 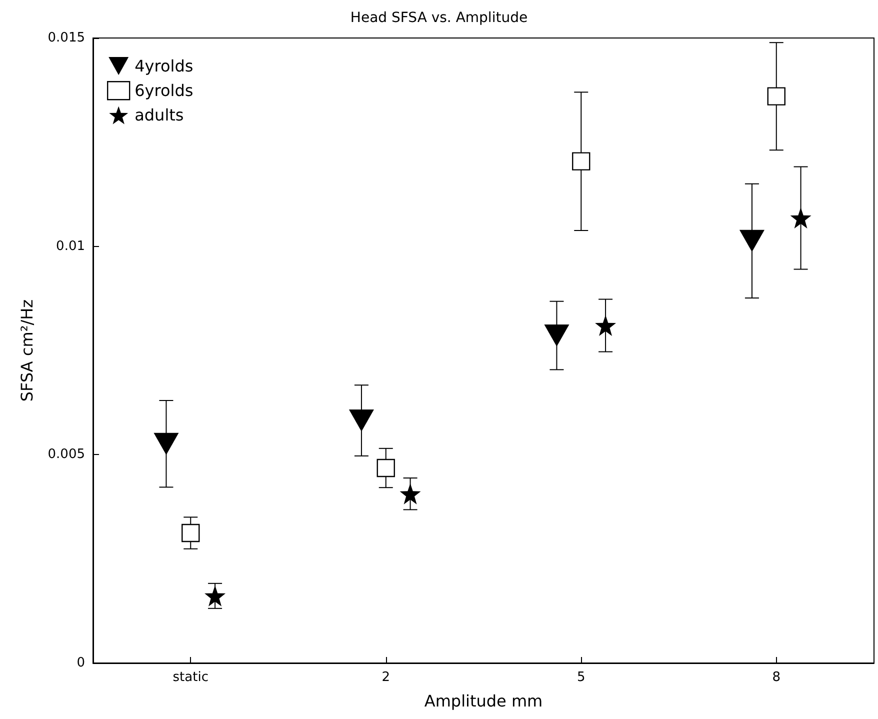 What do you see at coordinates (439, 18) in the screenshot?
I see `chart-title: Head SFSA vs. Amplitude` at bounding box center [439, 18].